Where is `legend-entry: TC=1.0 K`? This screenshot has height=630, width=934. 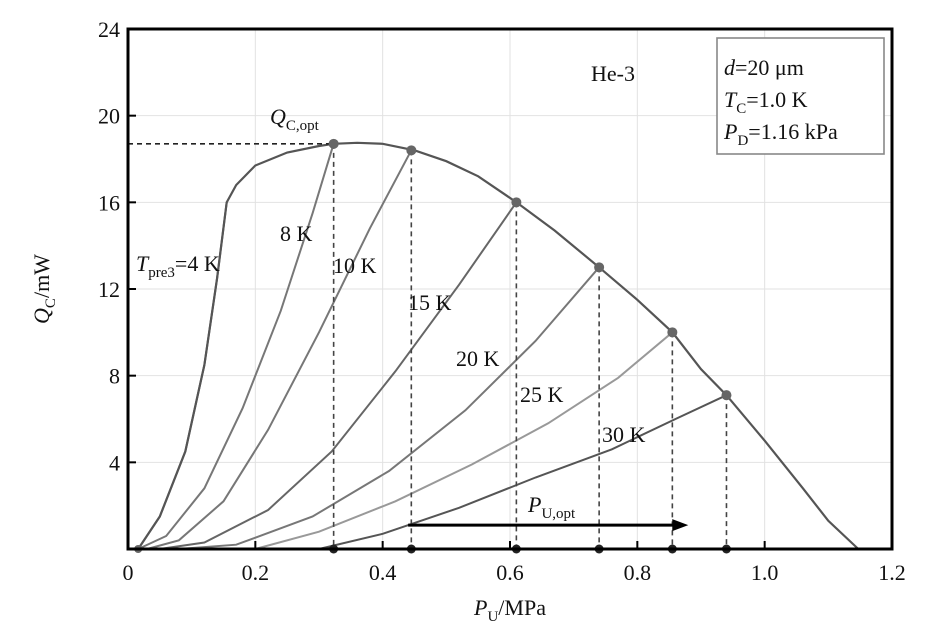
legend-entry: TC=1.0 K is located at coordinates (766, 102).